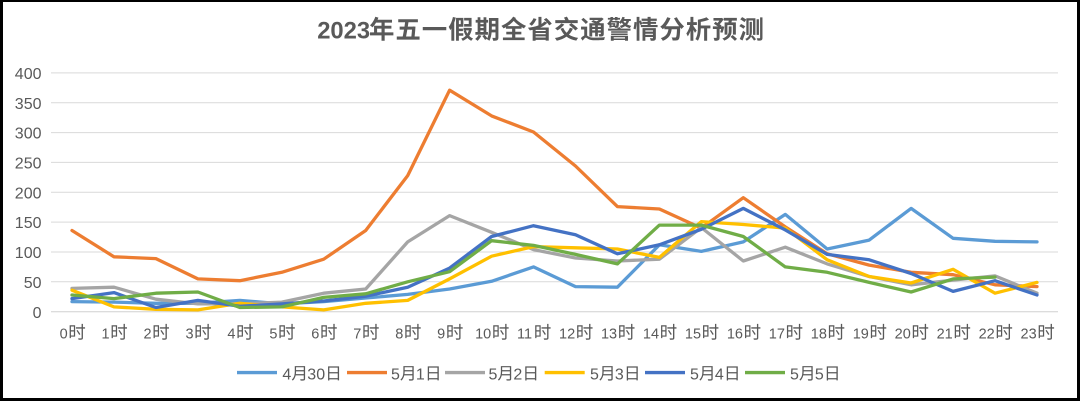  I want to click on svg-text: 18, so click(819, 335).